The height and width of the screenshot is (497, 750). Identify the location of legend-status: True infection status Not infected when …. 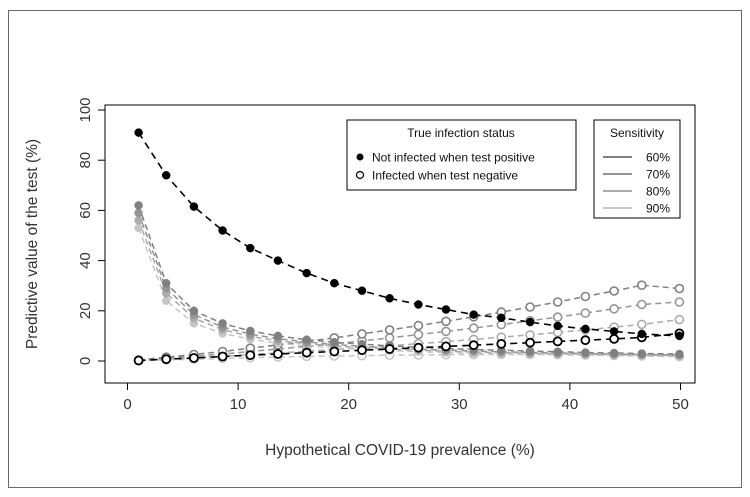
(461, 155).